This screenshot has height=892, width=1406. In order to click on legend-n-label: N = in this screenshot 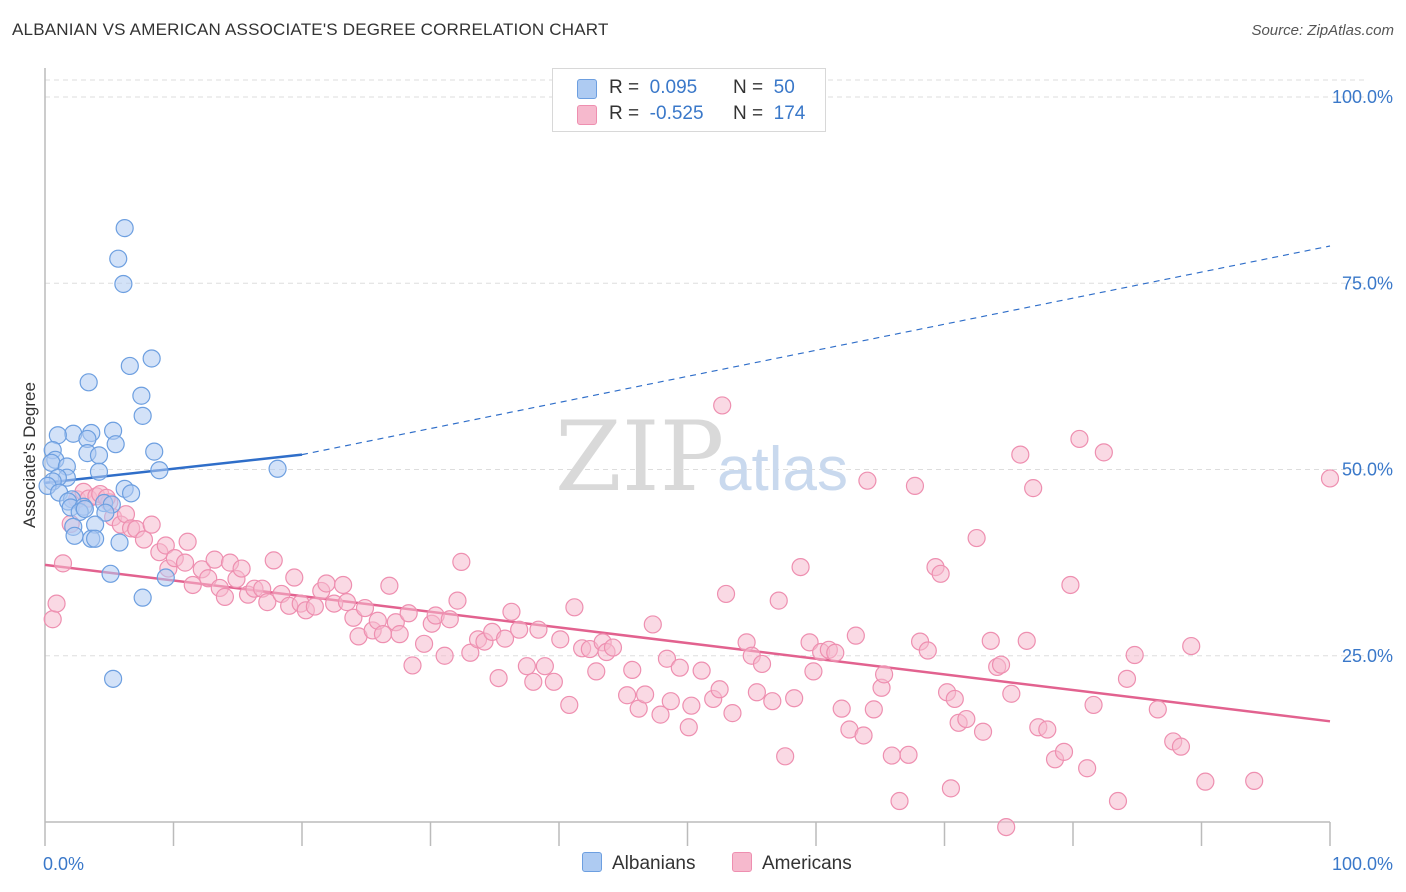, I will do `click(748, 87)`.